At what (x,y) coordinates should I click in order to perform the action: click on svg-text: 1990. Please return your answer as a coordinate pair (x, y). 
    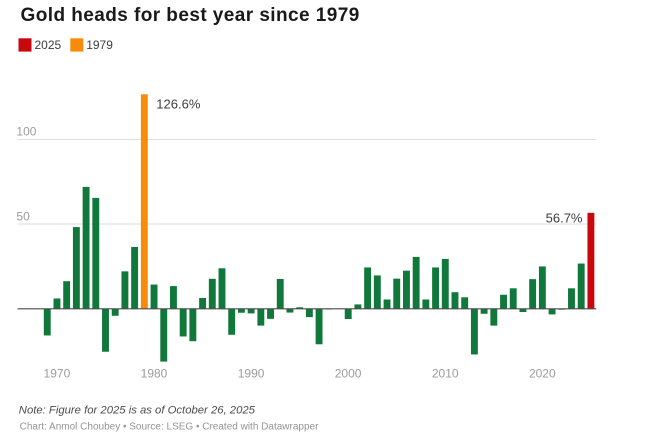
    Looking at the image, I should click on (251, 373).